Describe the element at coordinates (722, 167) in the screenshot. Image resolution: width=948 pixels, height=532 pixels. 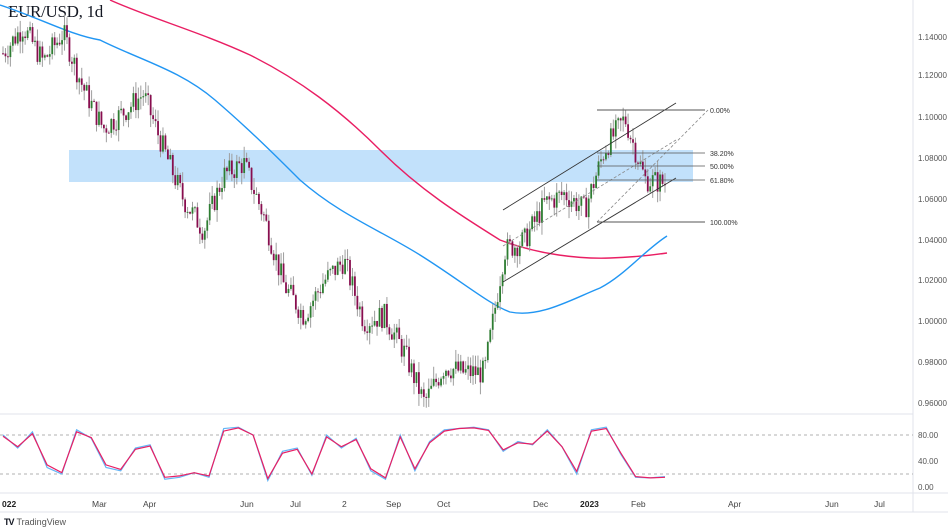
I see `fib-label-50: 50.00%` at that location.